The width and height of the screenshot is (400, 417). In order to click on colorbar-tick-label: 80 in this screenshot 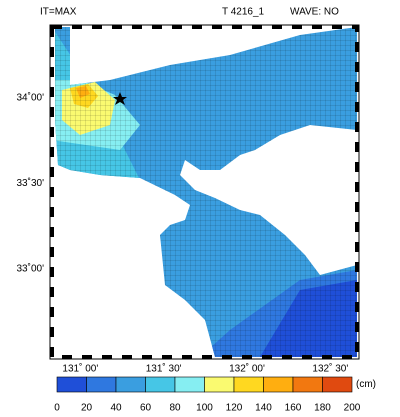, I will do `click(175, 408)`.